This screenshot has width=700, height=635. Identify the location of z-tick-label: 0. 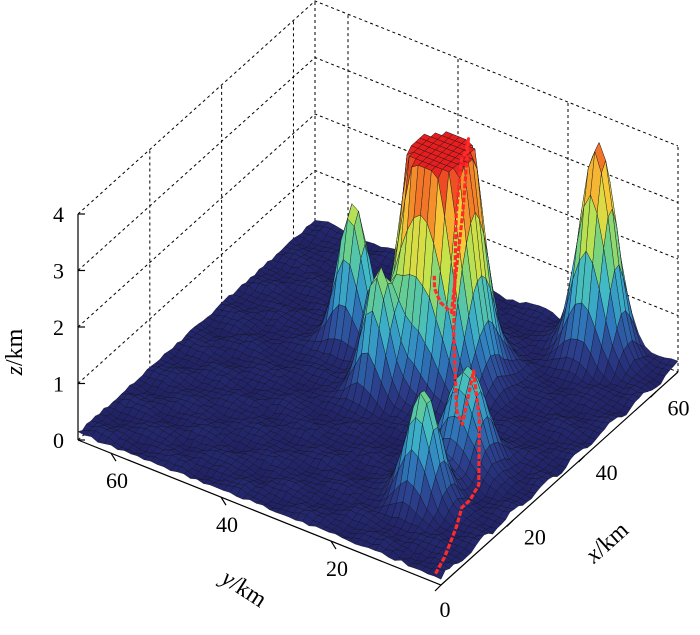
(58, 440).